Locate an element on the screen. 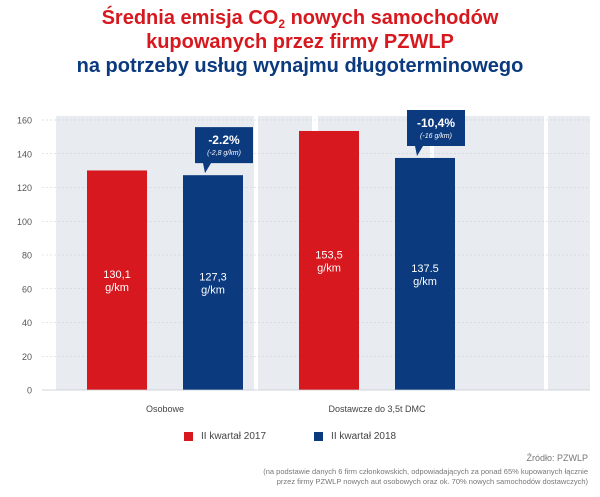 The height and width of the screenshot is (497, 600). change-callout-pct: -10,4% is located at coordinates (436, 123).